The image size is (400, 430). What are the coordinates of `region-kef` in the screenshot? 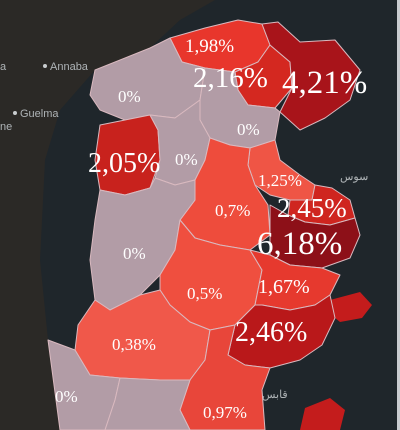 It's located at (127, 155).